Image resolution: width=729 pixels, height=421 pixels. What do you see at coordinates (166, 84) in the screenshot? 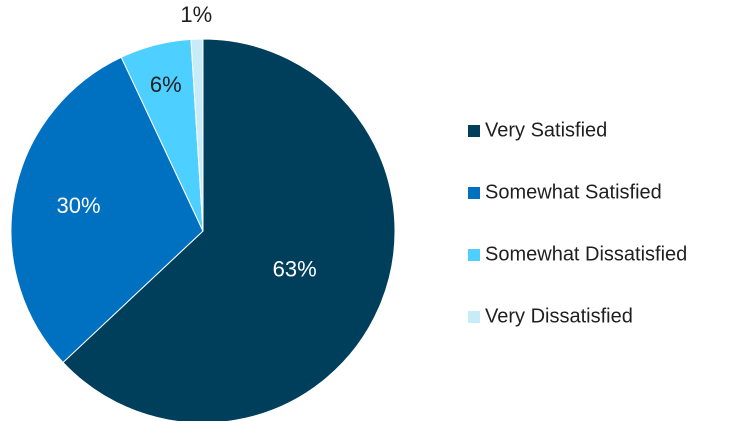
I see `slice-data-label: 6%` at bounding box center [166, 84].